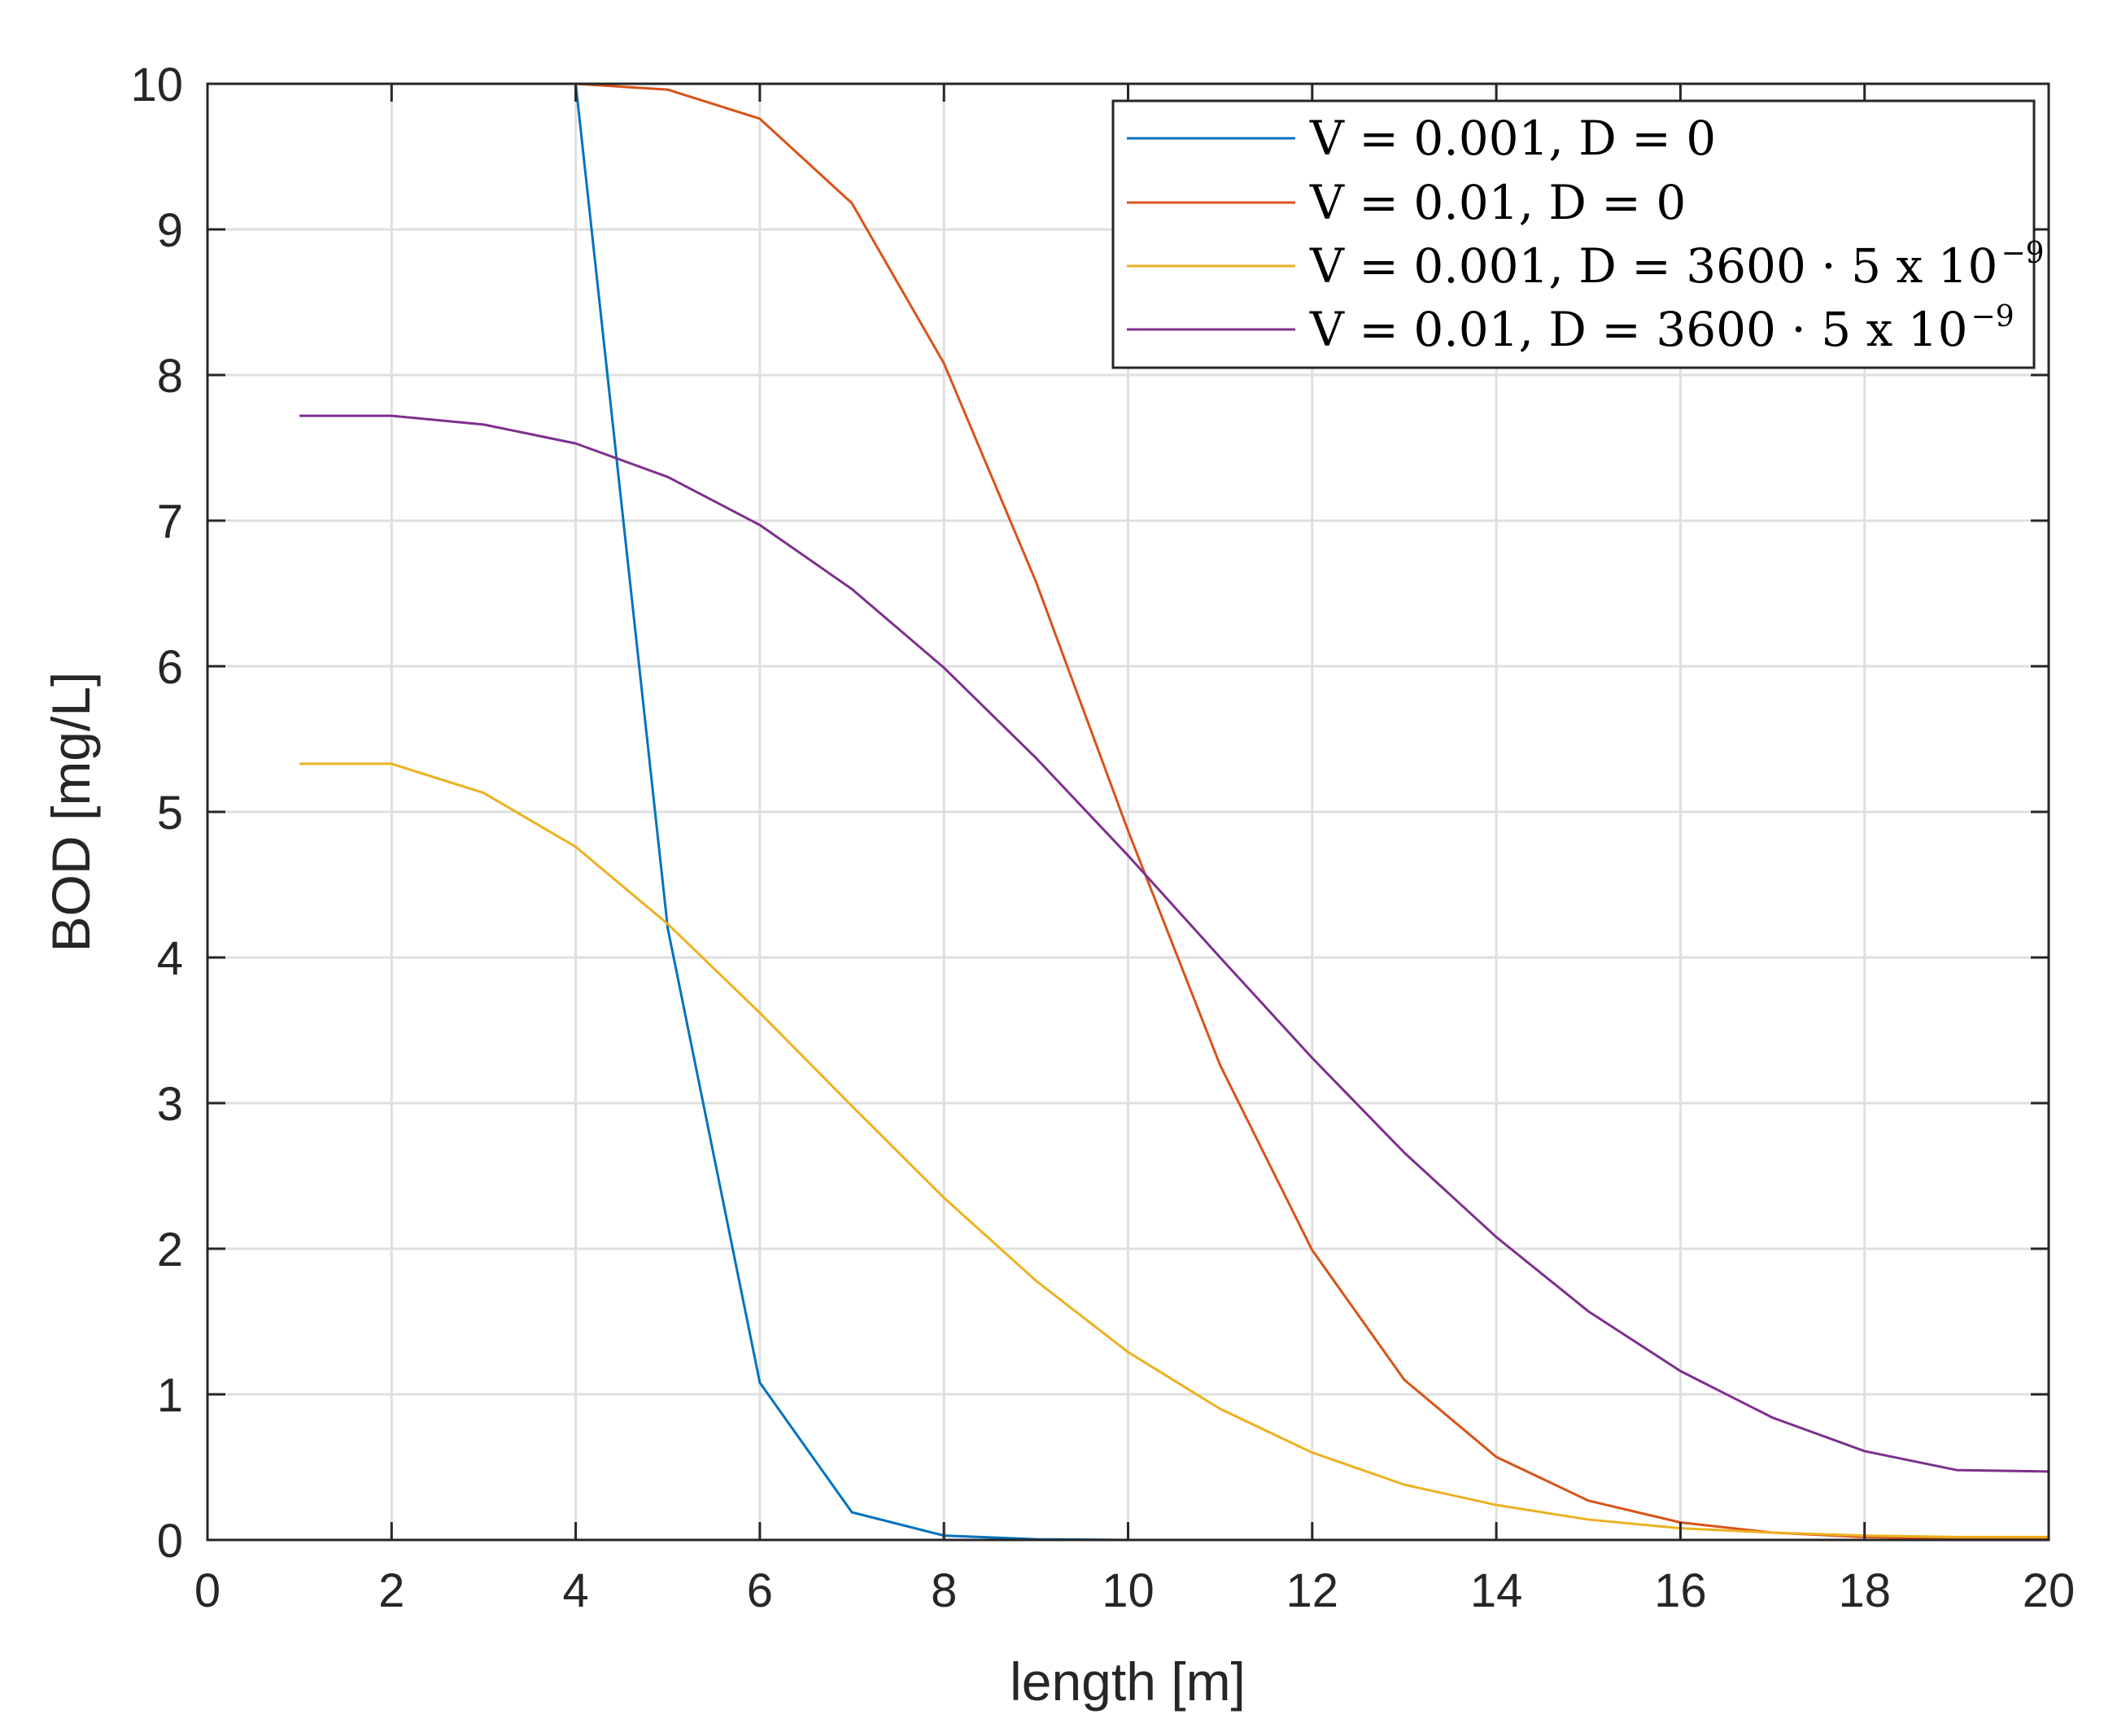 The width and height of the screenshot is (2104, 1736). Describe the element at coordinates (2049, 1590) in the screenshot. I see `x-tick-label: 20` at that location.